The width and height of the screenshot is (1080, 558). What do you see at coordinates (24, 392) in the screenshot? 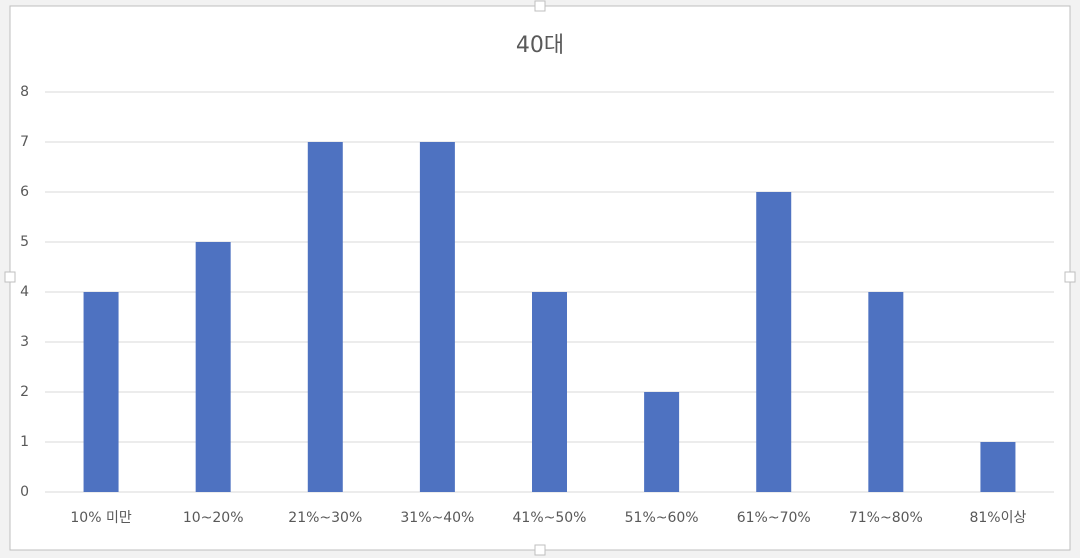
I see `y-tick-label: 2` at bounding box center [24, 392].